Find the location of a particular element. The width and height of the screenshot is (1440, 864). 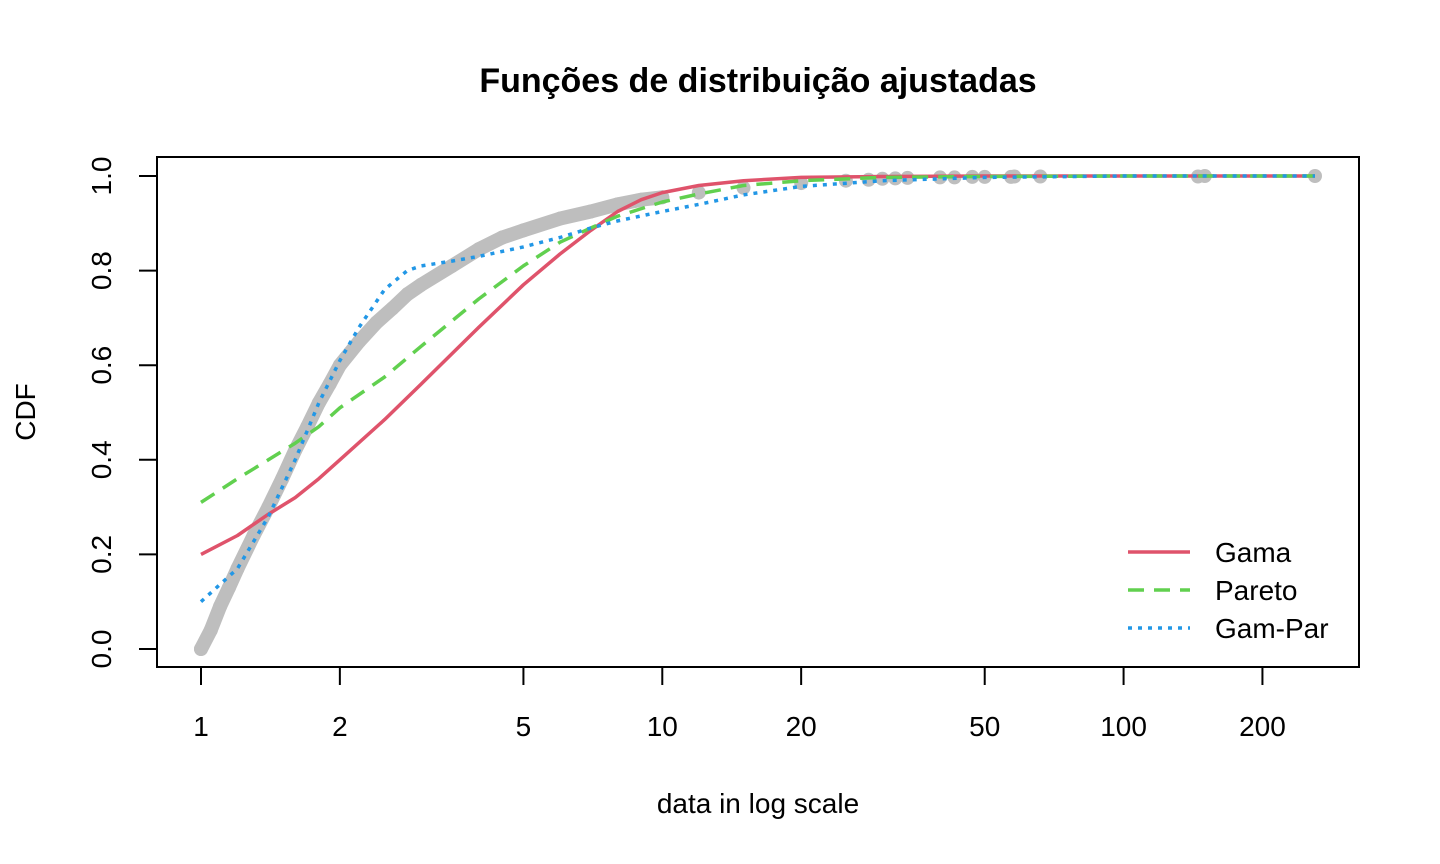

y-tick-label: 0.2 is located at coordinates (101, 554).